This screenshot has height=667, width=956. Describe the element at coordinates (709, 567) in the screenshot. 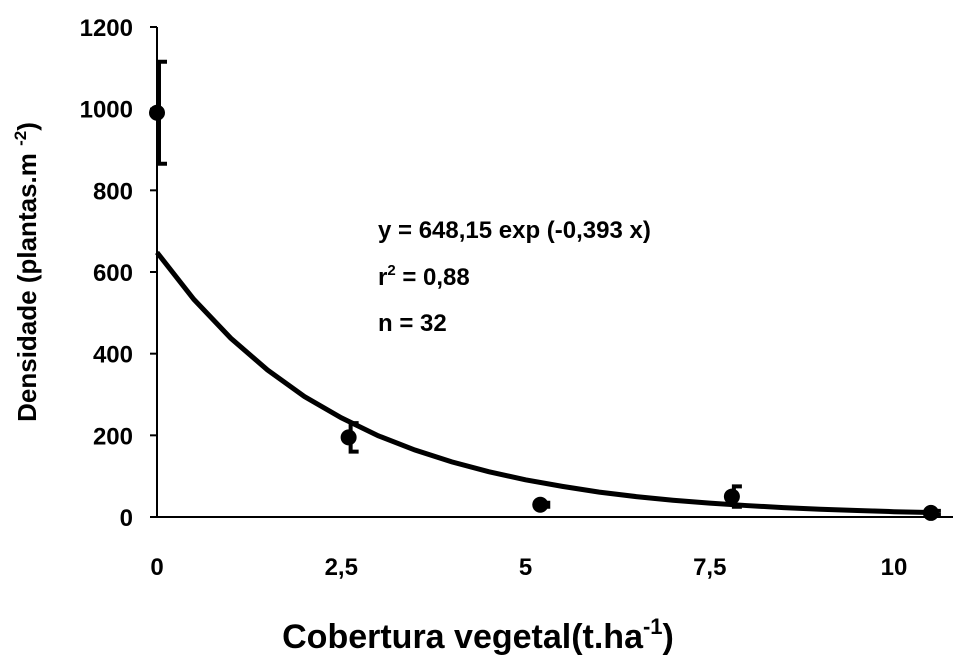

I see `x-tick-label: 7,5` at that location.